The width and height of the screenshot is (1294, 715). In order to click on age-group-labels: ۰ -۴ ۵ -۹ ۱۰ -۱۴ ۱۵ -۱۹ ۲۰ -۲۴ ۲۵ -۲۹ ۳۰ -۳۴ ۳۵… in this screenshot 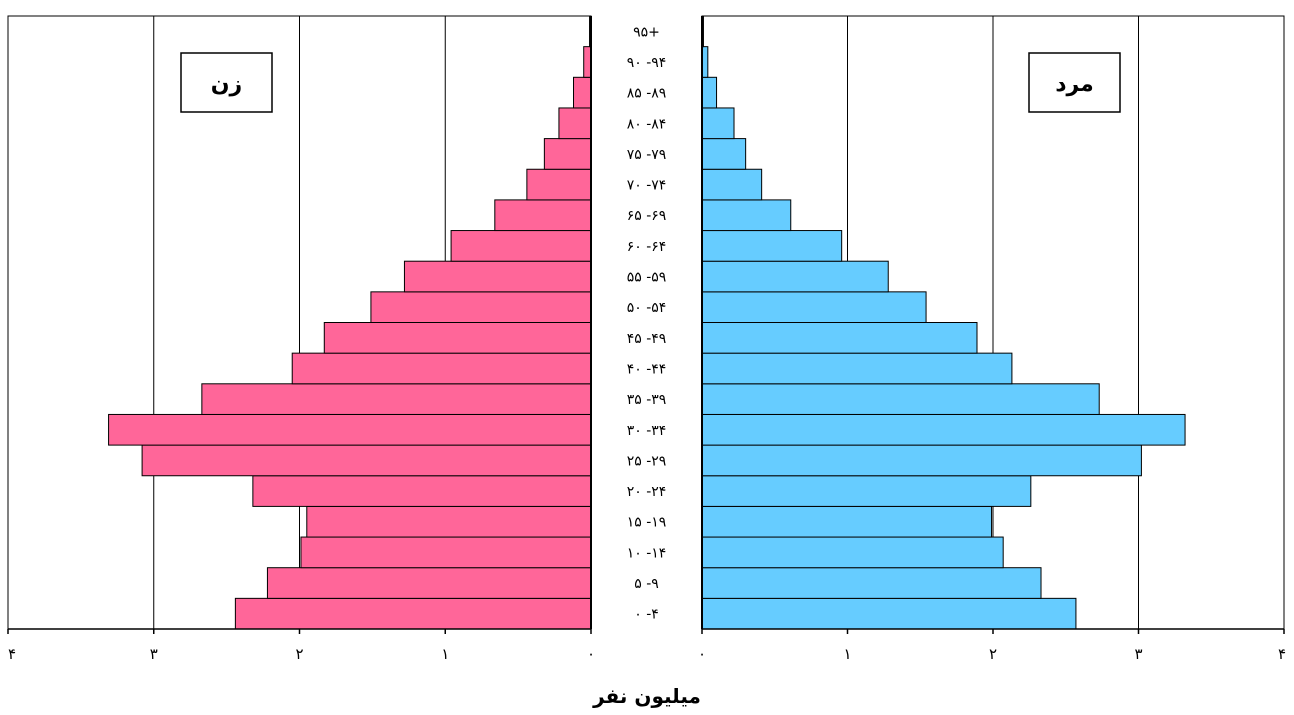, I will do `click(647, 323)`.